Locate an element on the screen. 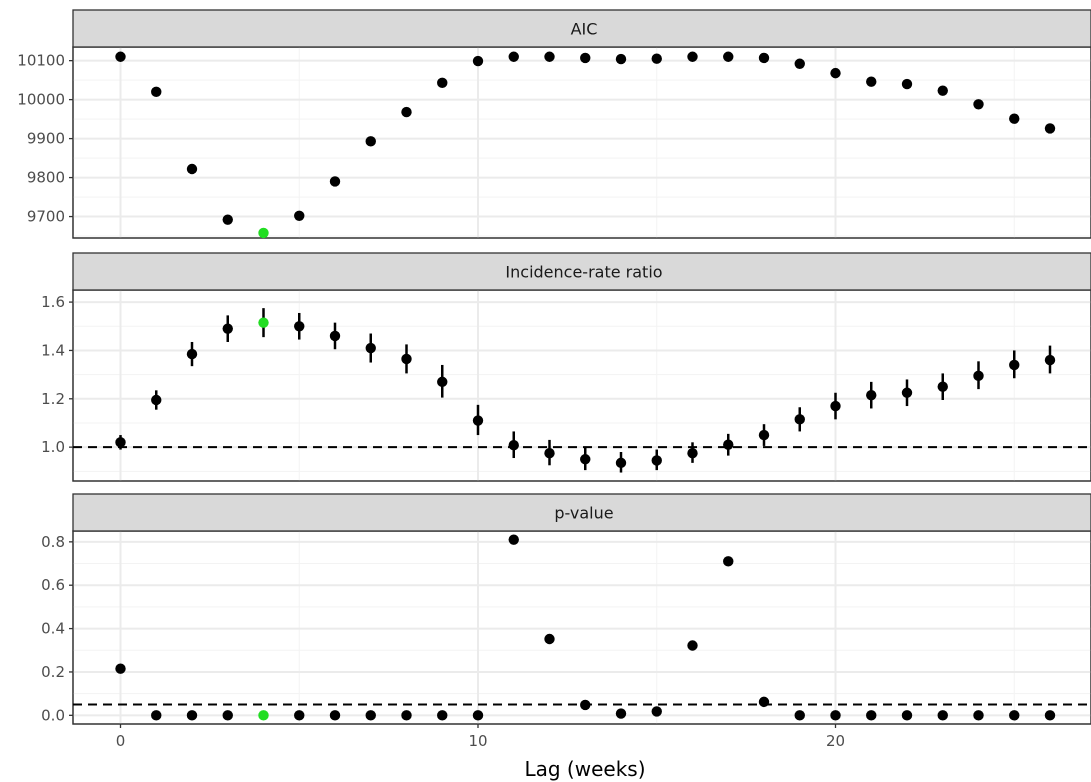 The height and width of the screenshot is (782, 1091). x-tick-label: 20 is located at coordinates (835, 741).